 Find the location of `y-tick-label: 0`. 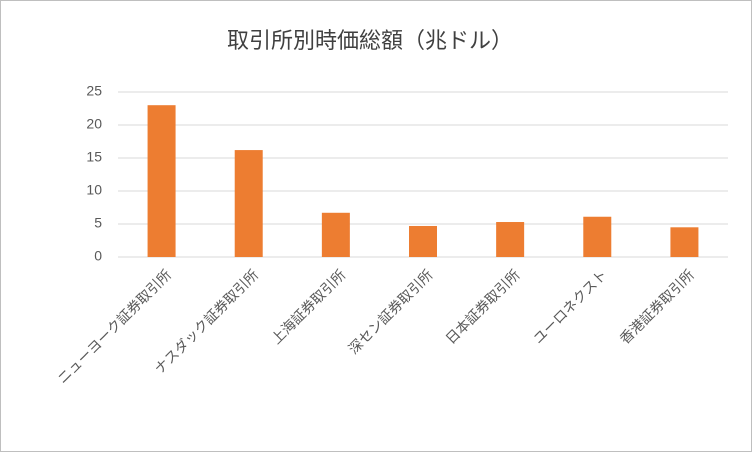

y-tick-label: 0 is located at coordinates (98, 256).